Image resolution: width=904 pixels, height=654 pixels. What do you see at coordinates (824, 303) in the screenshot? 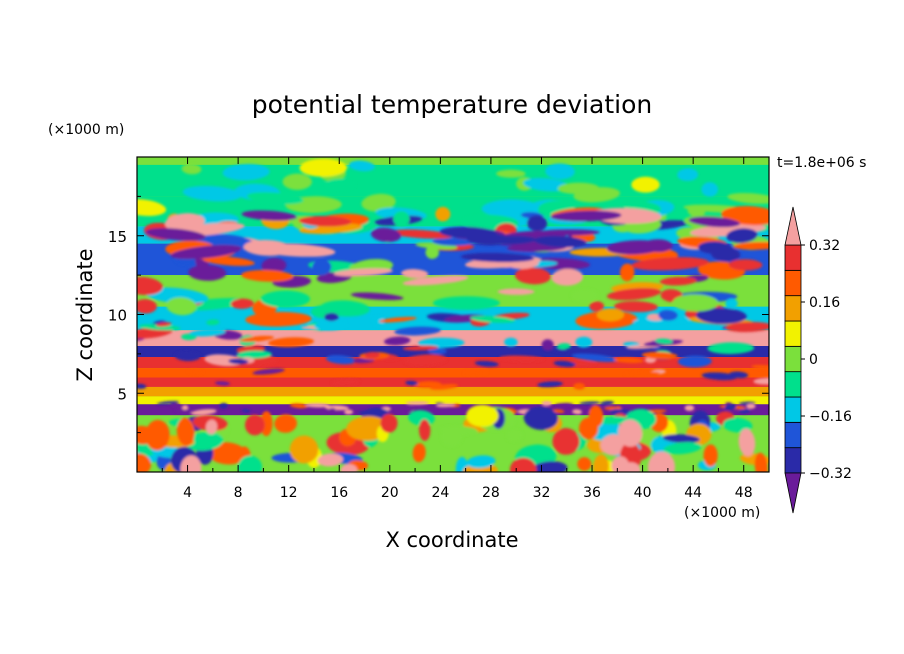
I see `colorbar-tick-label: 0.16` at bounding box center [824, 303].